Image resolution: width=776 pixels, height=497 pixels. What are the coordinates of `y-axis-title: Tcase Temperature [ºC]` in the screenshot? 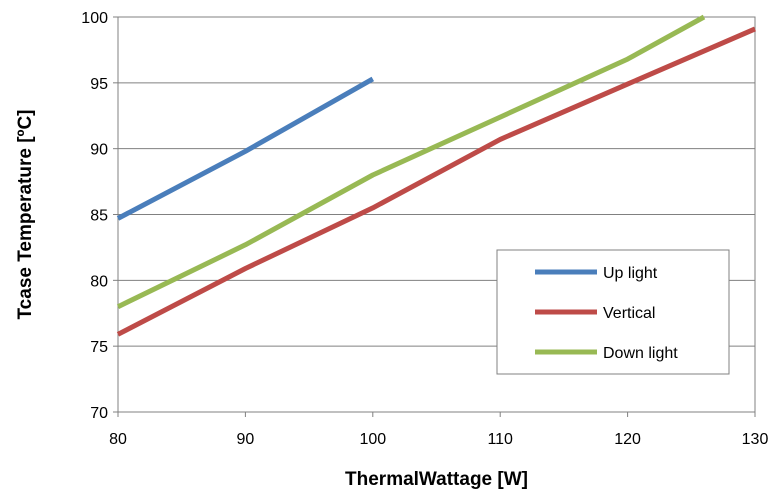 It's located at (25, 214).